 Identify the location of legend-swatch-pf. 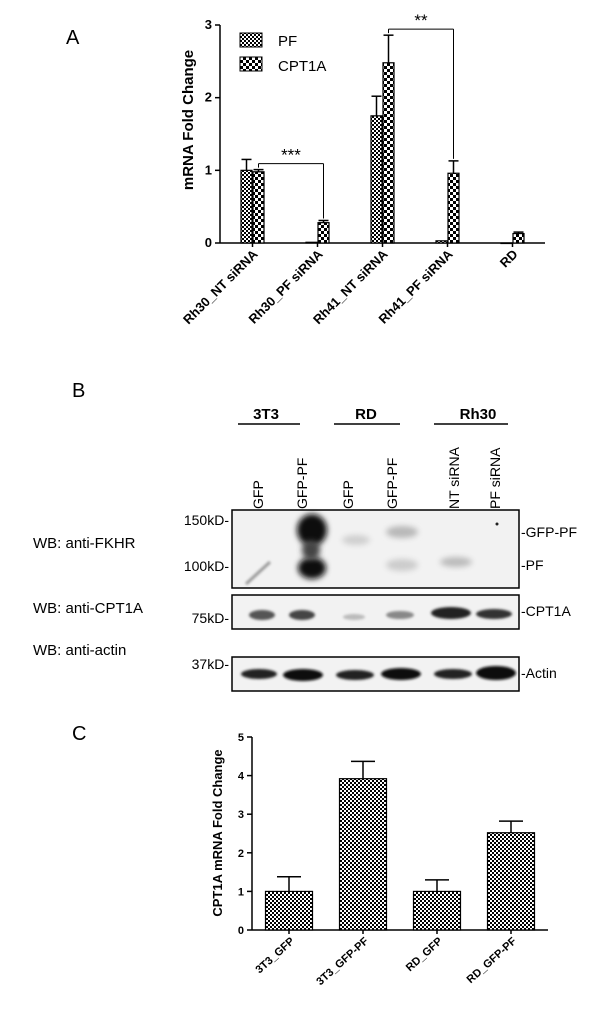
(251, 40).